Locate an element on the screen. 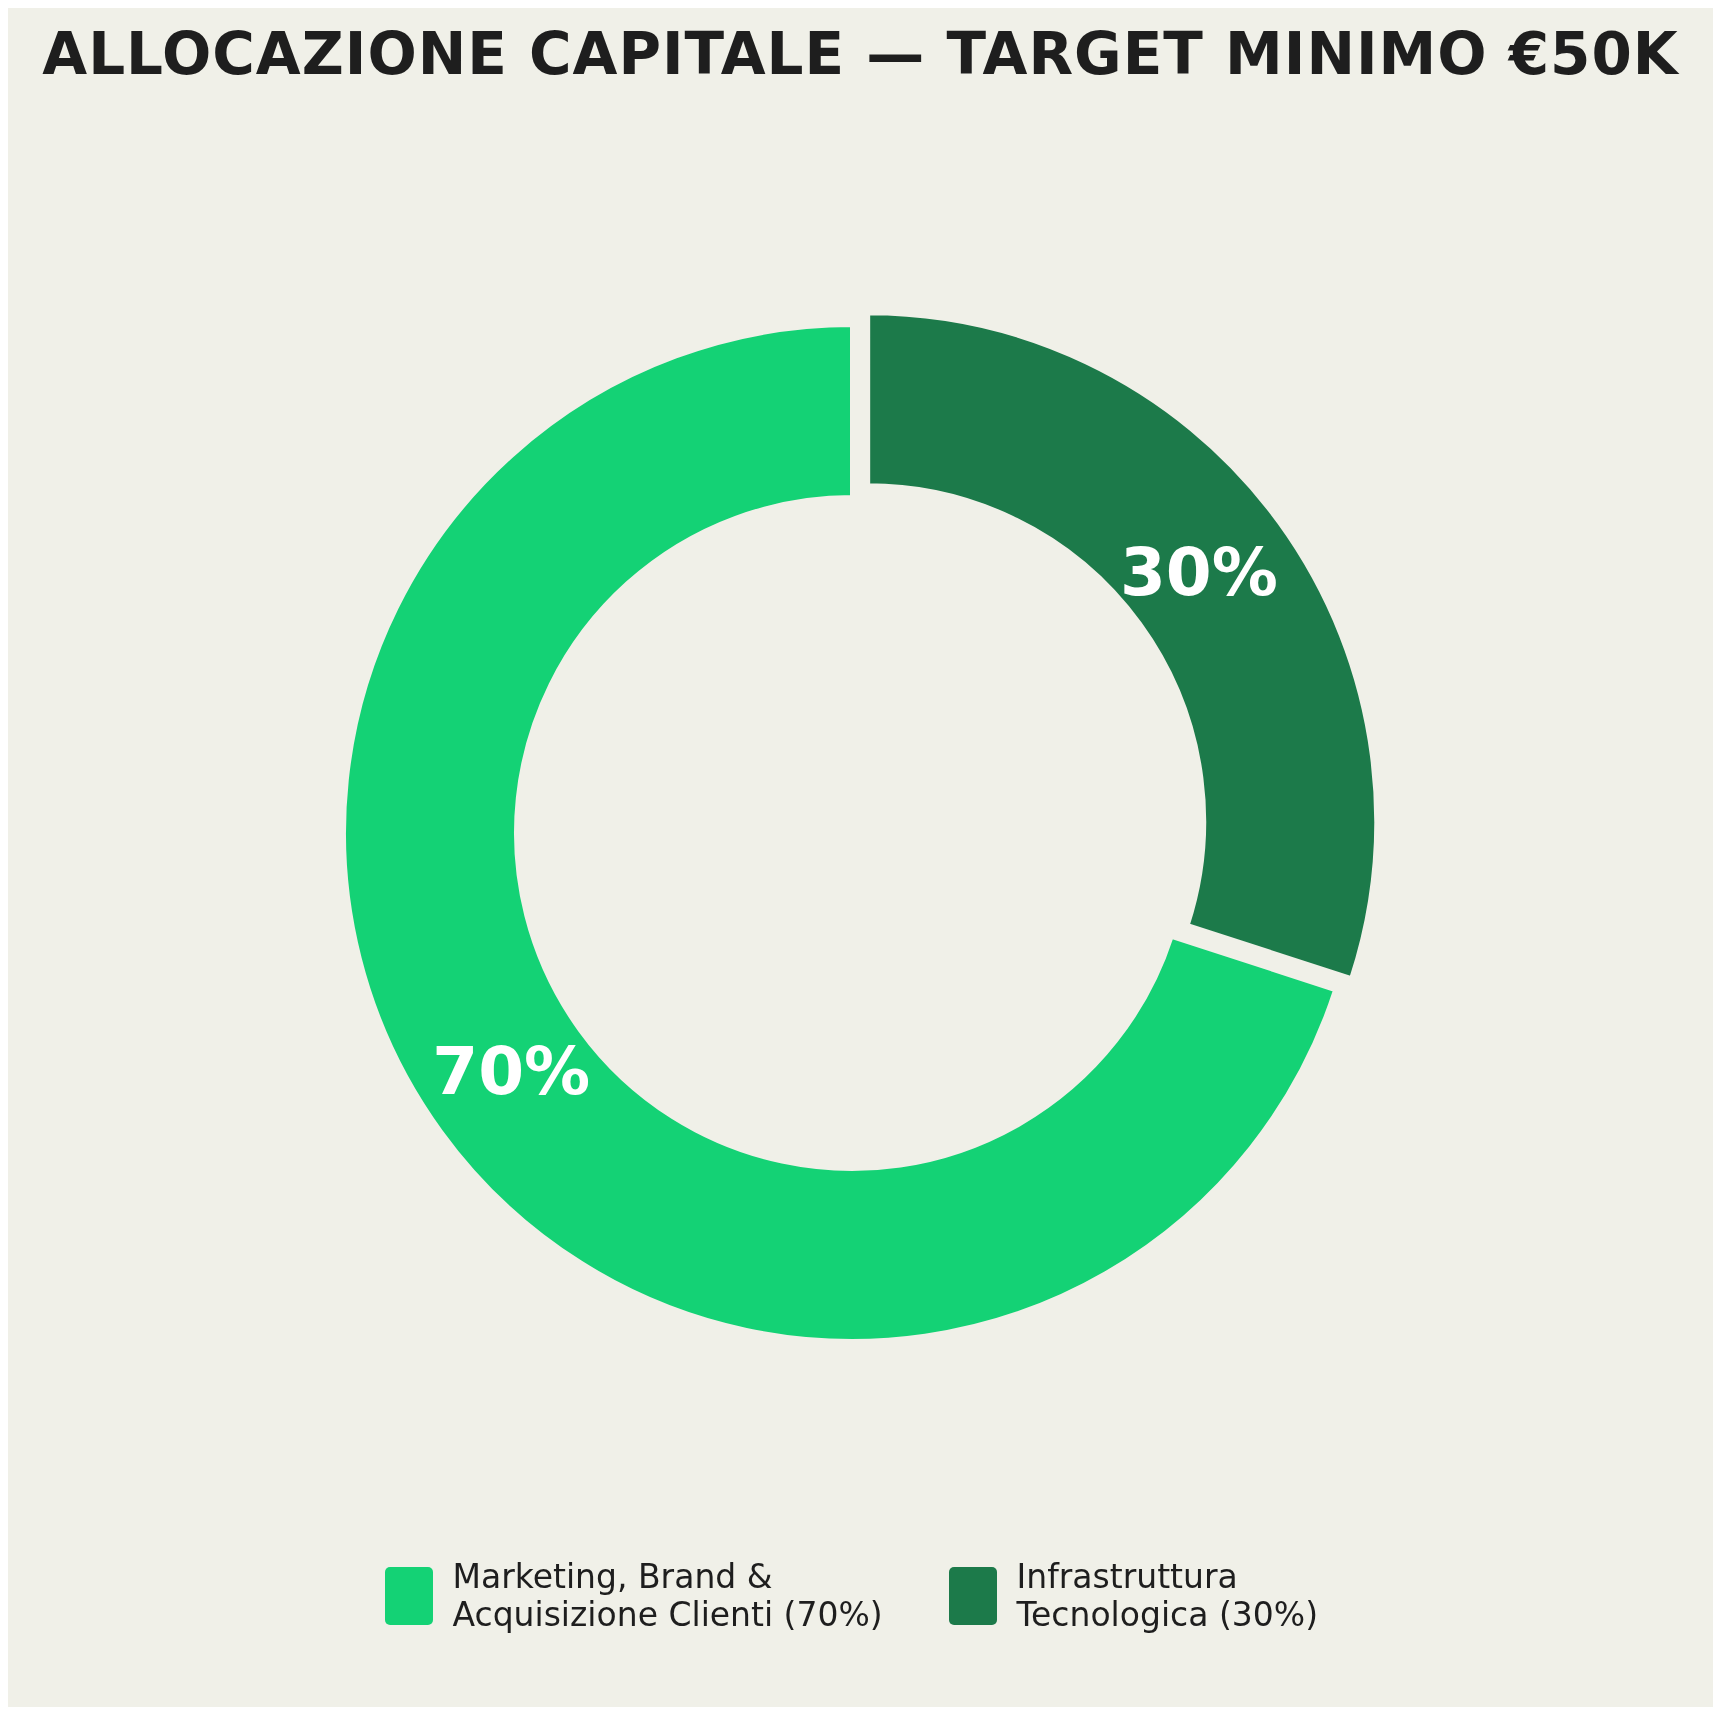 The height and width of the screenshot is (1715, 1721). data-label: 30% is located at coordinates (1198, 572).